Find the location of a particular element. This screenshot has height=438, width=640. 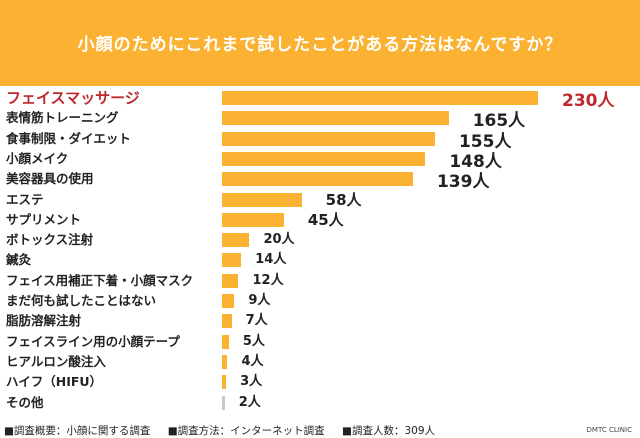

category-label: ボトックス注射 is located at coordinates (50, 240).